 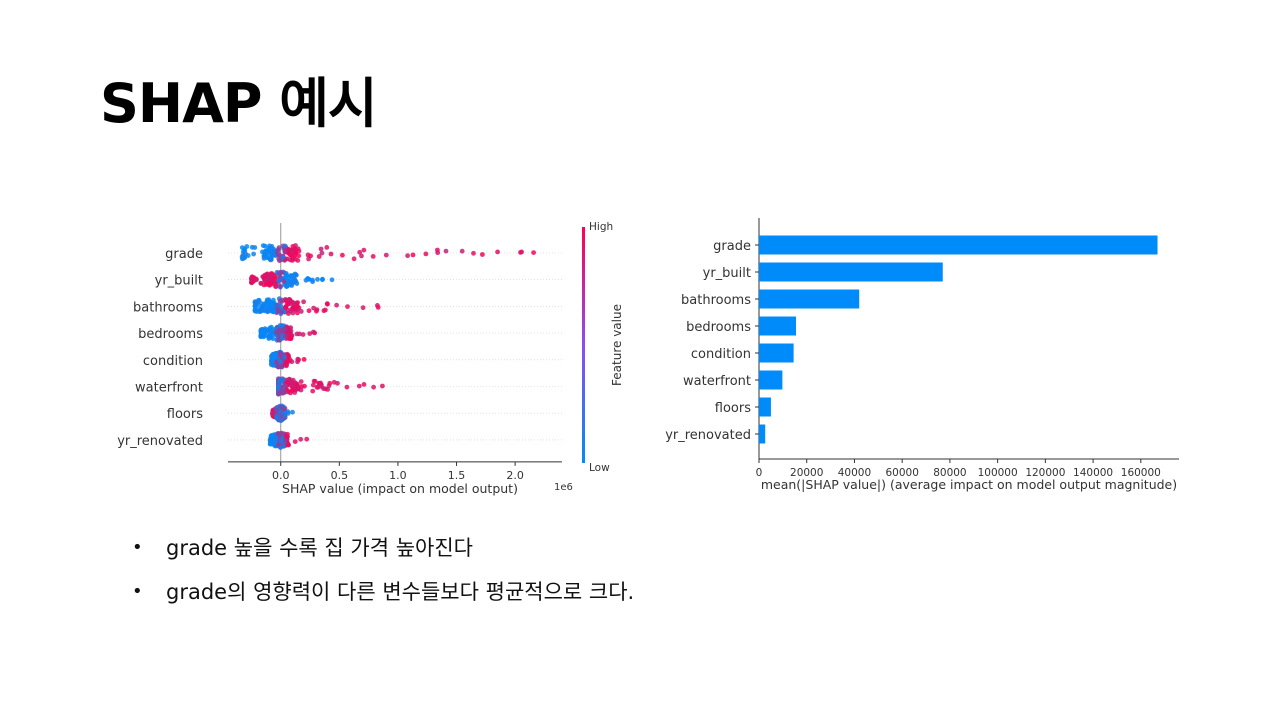 I want to click on category-label: waterfront, so click(x=717, y=381).